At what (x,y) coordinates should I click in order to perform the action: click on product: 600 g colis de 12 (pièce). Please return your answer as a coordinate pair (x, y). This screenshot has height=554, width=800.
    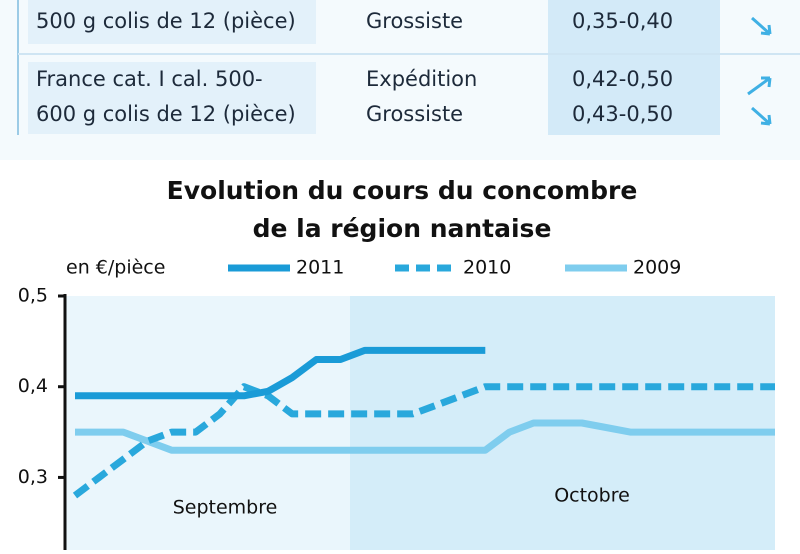
    Looking at the image, I should click on (166, 114).